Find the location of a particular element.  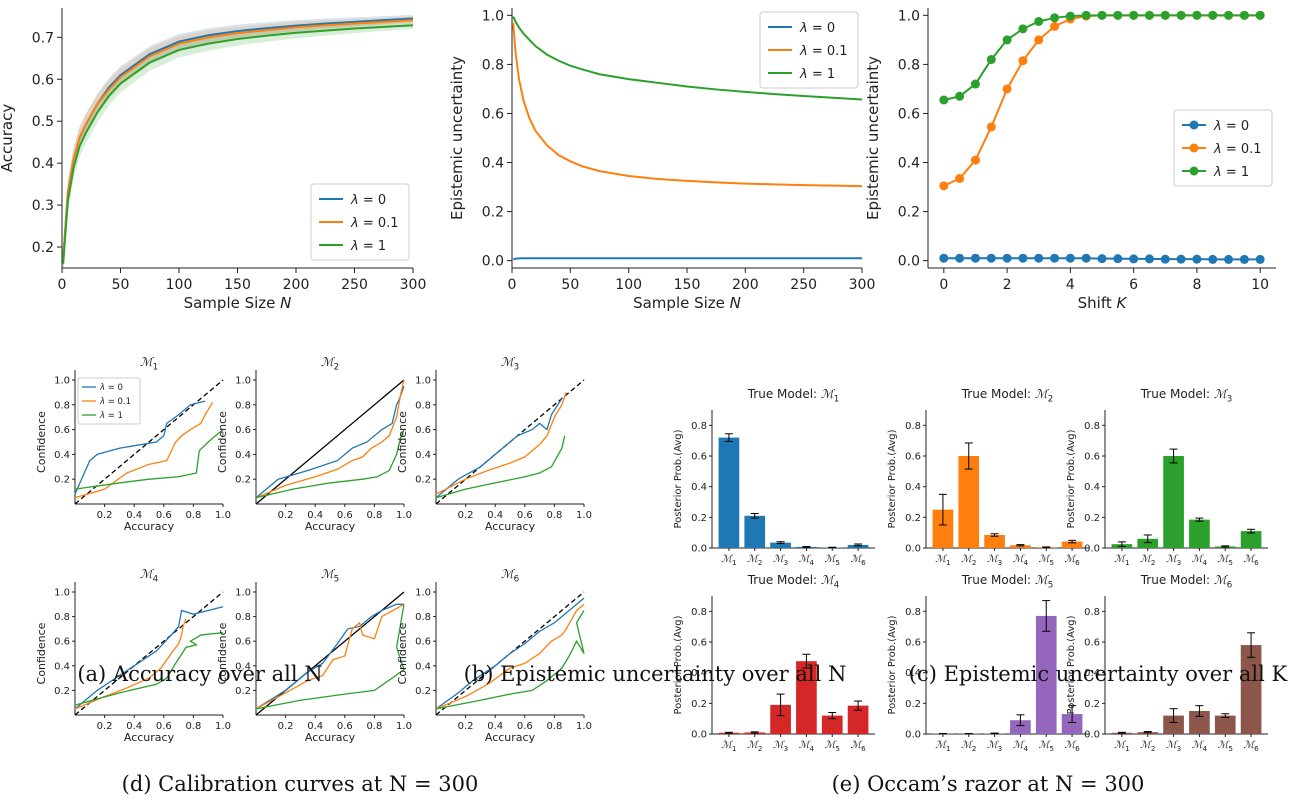

x-axis-label: Shift K is located at coordinates (1103, 303).